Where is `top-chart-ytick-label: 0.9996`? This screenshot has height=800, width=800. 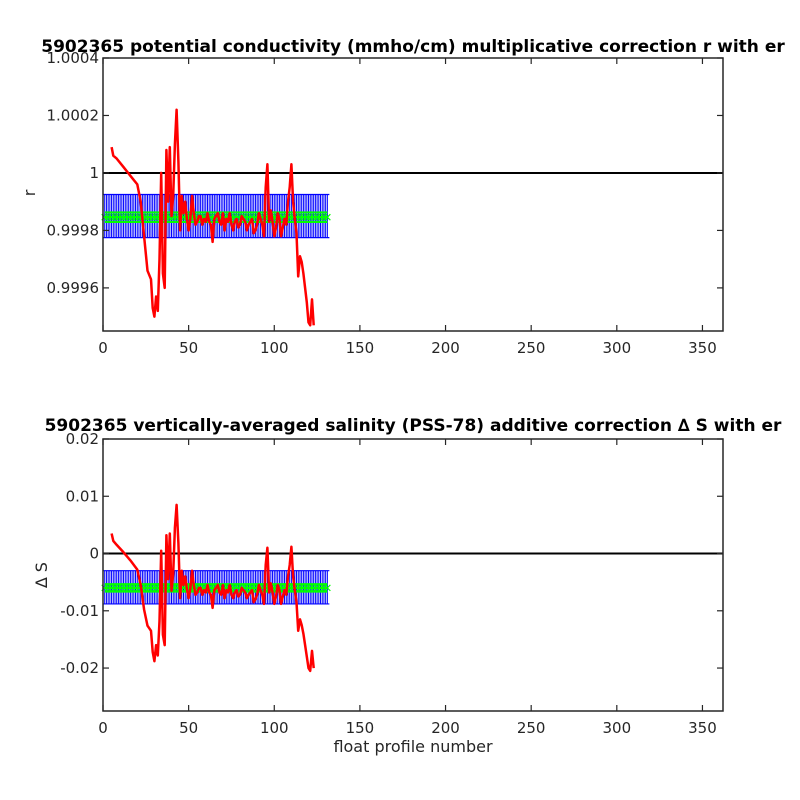 top-chart-ytick-label: 0.9996 is located at coordinates (73, 288).